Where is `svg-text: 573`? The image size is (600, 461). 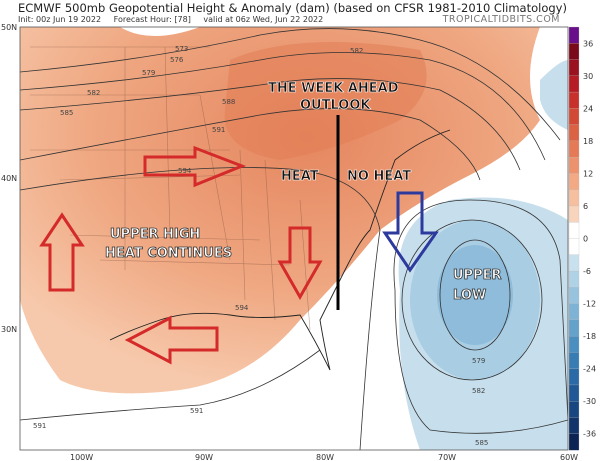 svg-text: 573 is located at coordinates (181, 49).